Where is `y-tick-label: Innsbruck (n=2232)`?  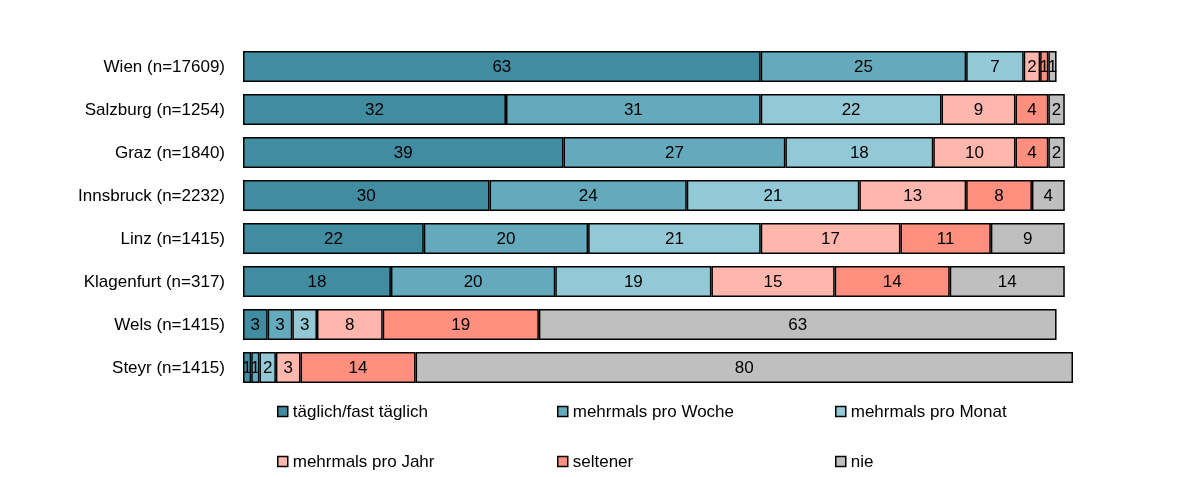 y-tick-label: Innsbruck (n=2232) is located at coordinates (151, 195).